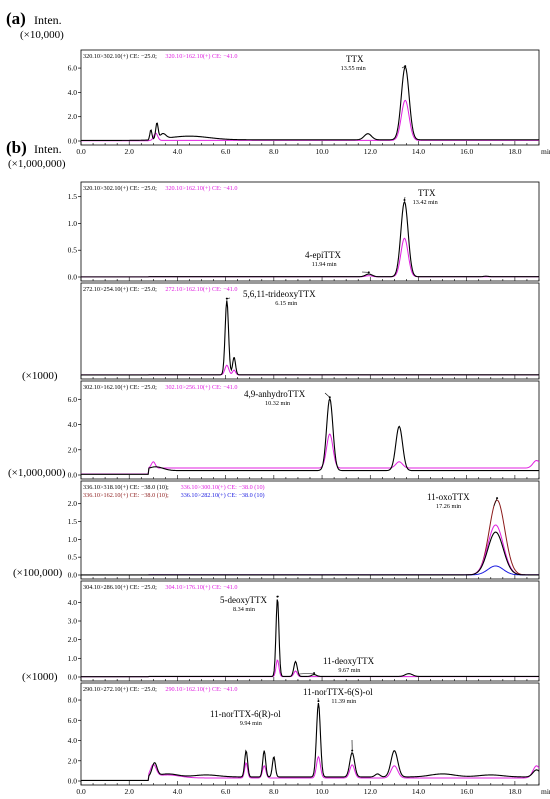 Image resolution: width=550 pixels, height=799 pixels. I want to click on legend-pink: 290.10>162.10(+) CE: −41.0, so click(201, 689).